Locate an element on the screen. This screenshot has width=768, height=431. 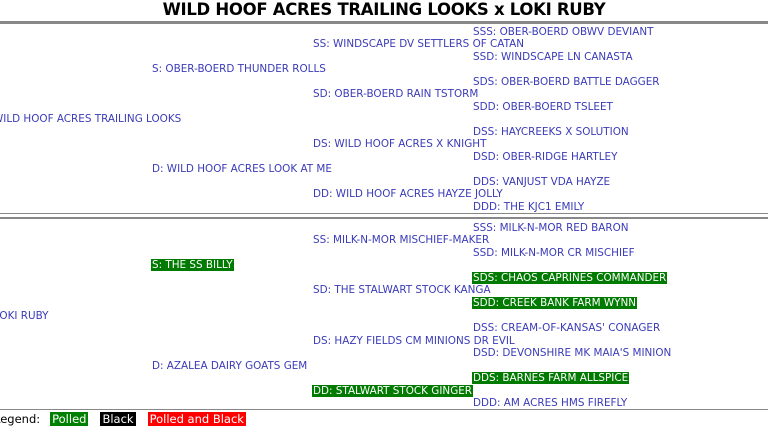
pedigree-entry-dds: DDS: BARNES FARM ALLSPICE is located at coordinates (551, 378).